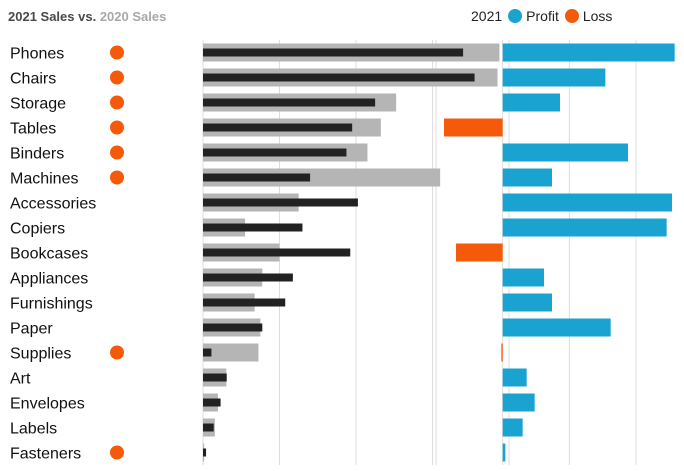  Describe the element at coordinates (41, 16) in the screenshot. I see `title-2021-sales: 2021 Sales` at that location.